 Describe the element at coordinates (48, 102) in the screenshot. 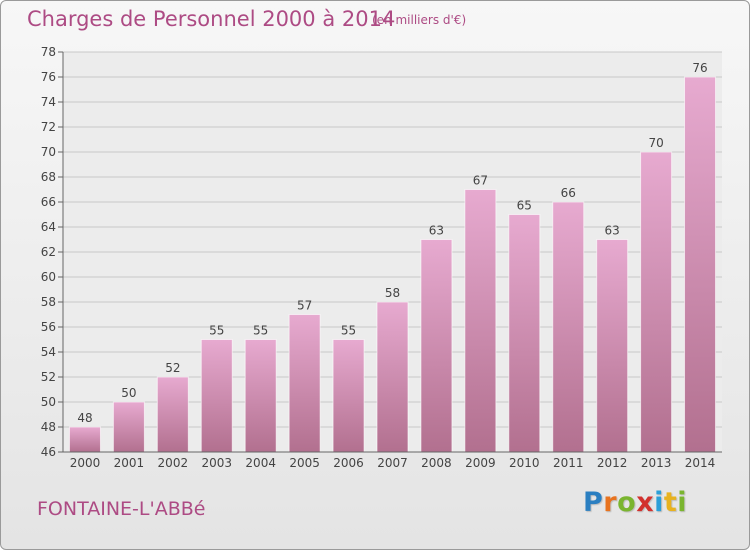

I see `y-tick-label: 74` at that location.